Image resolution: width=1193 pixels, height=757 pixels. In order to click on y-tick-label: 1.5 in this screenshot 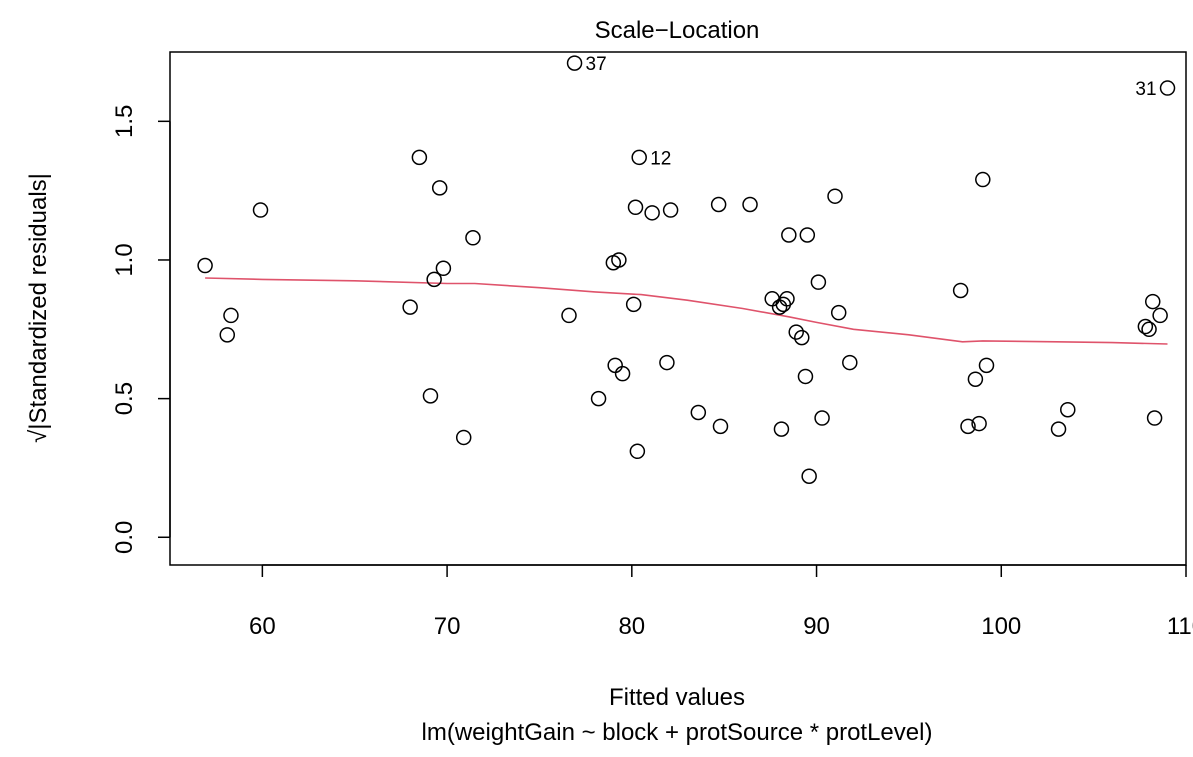, I will do `click(124, 121)`.